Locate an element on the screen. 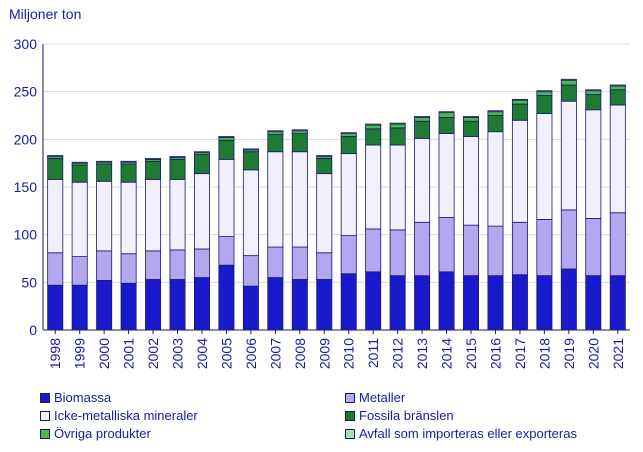 The image size is (643, 452). x-tick-label: 2012 is located at coordinates (398, 353).